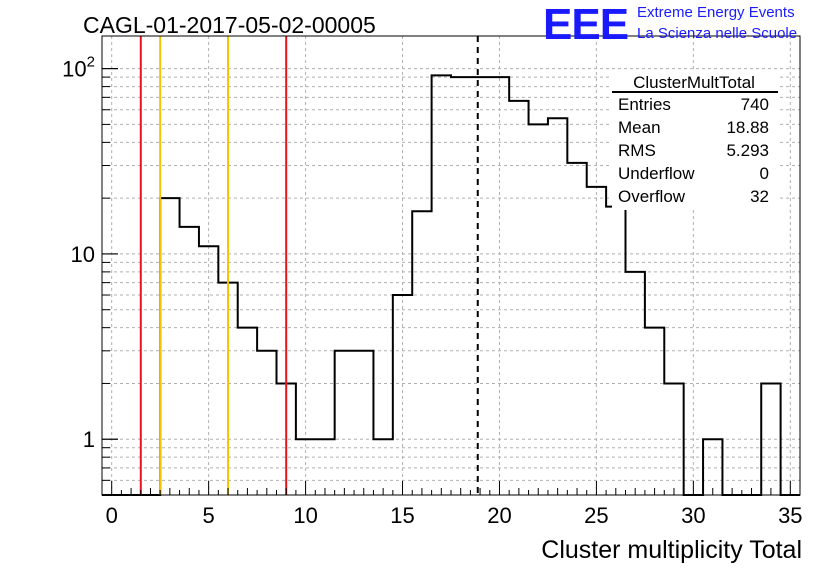 The width and height of the screenshot is (836, 572). What do you see at coordinates (693, 104) in the screenshot?
I see `stats-row-entries: Entries 740` at bounding box center [693, 104].